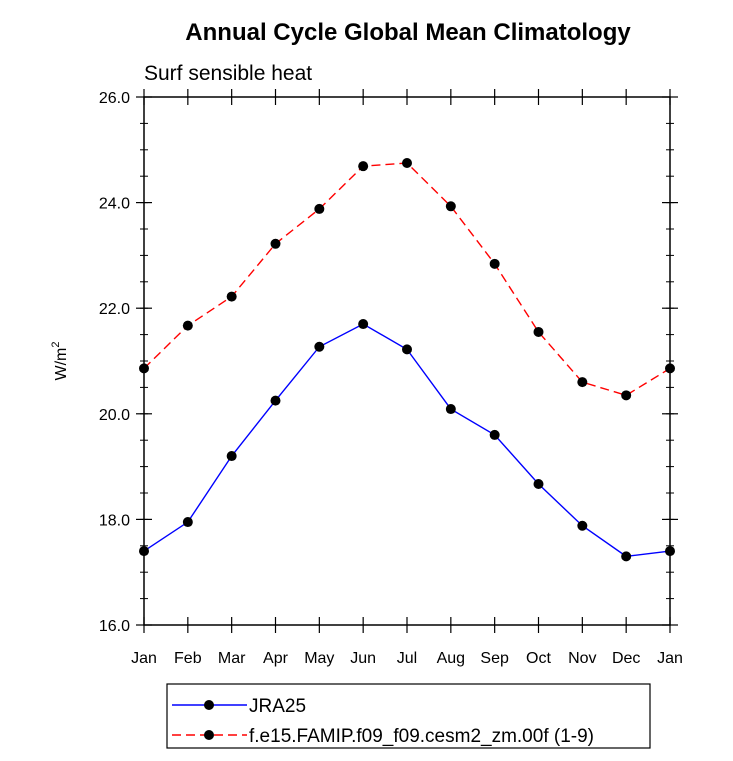 The height and width of the screenshot is (761, 733). I want to click on y-axis-title-superscript: 2, so click(56, 345).